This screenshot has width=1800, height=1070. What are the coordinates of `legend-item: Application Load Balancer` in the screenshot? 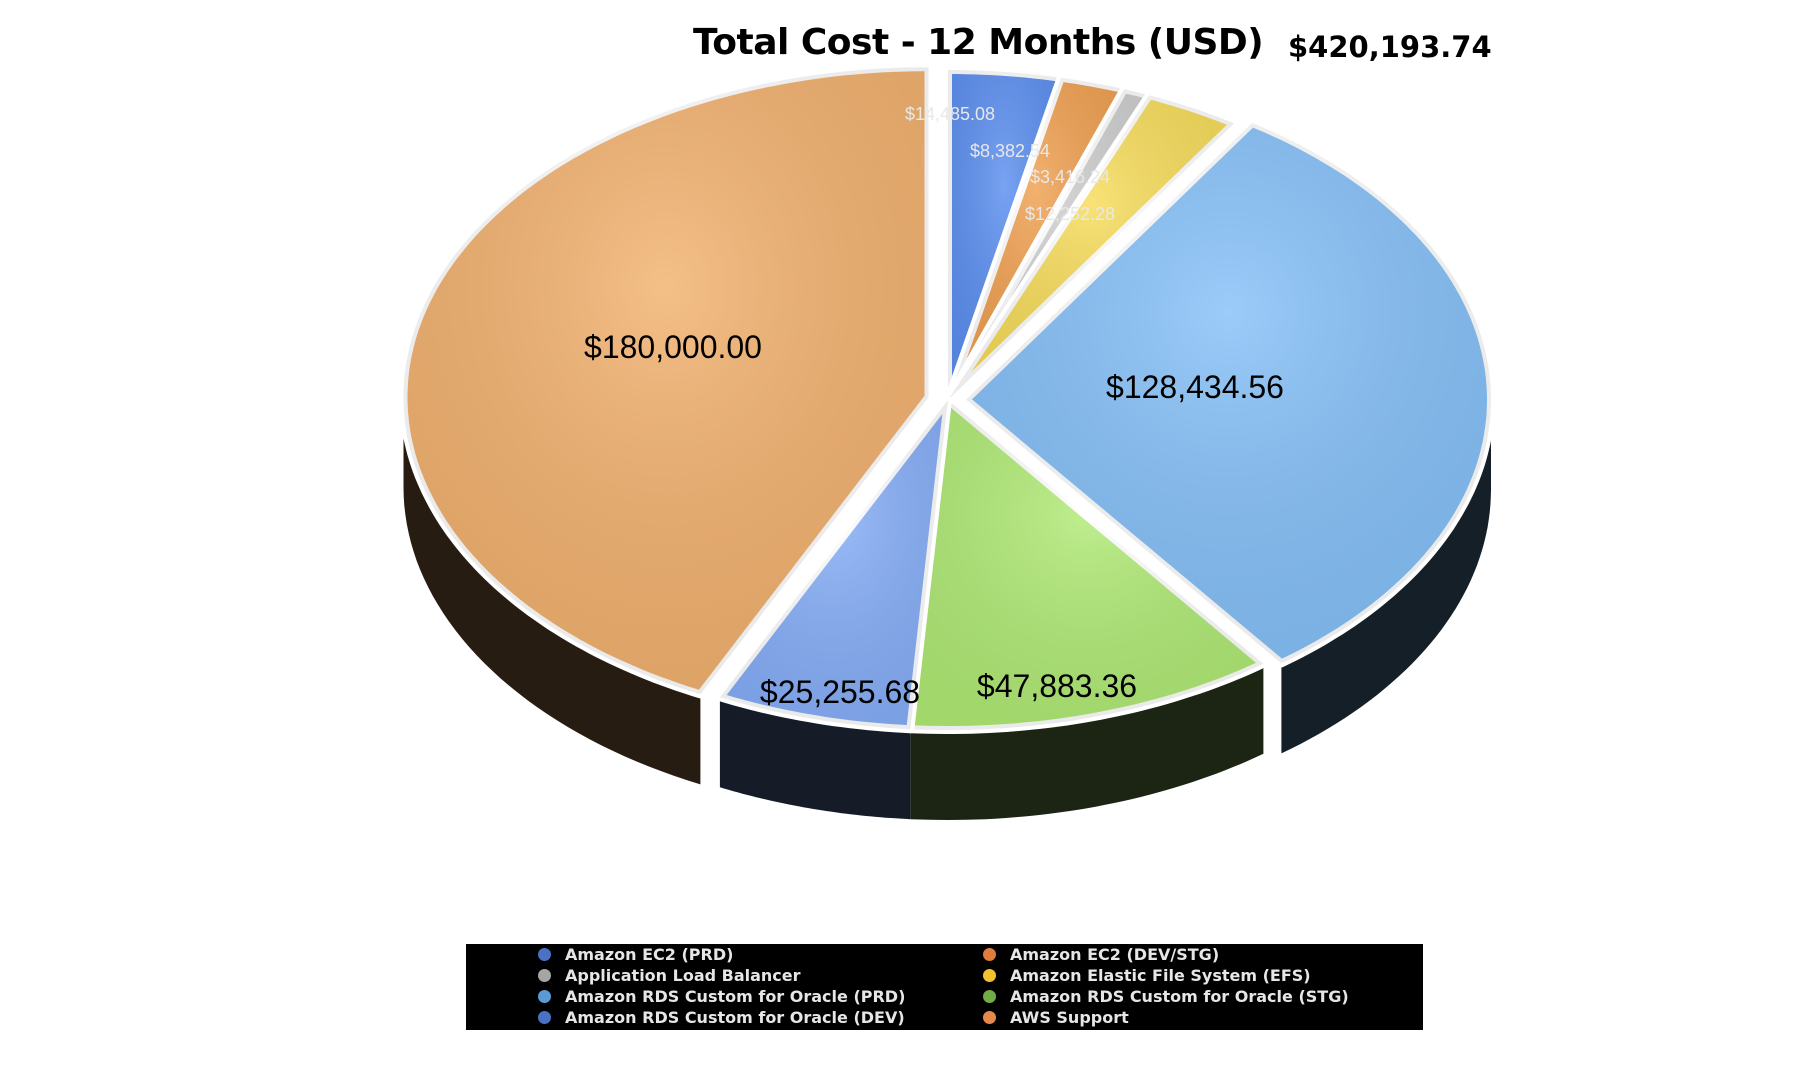 It's located at (669, 975).